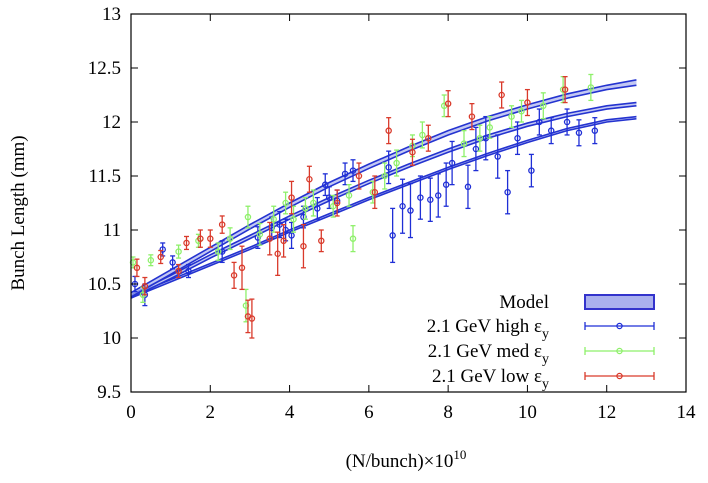  What do you see at coordinates (687, 412) in the screenshot?
I see `x-tick-label: 14` at bounding box center [687, 412].